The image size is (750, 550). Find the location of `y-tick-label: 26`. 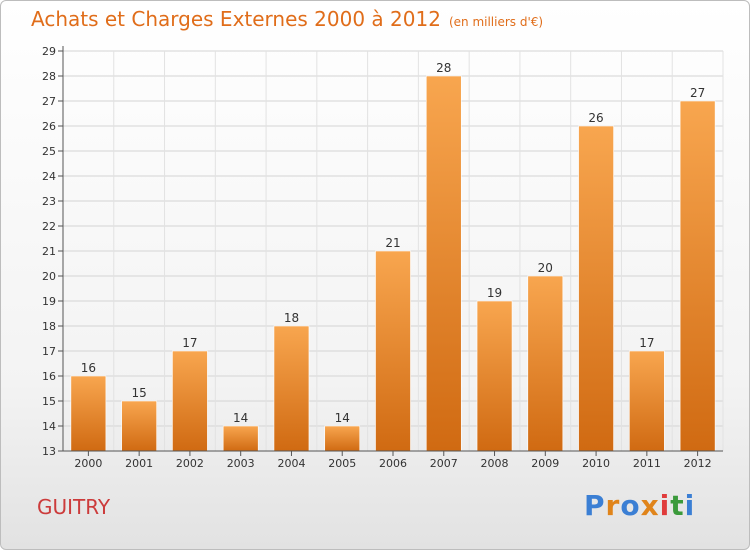

y-tick-label: 26 is located at coordinates (49, 126).